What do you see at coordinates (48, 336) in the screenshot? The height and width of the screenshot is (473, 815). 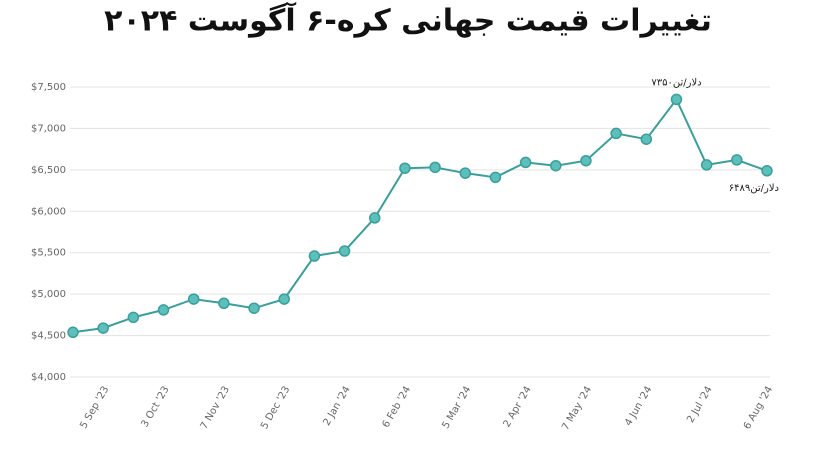 I see `y-tick-label: $4,500` at bounding box center [48, 336].